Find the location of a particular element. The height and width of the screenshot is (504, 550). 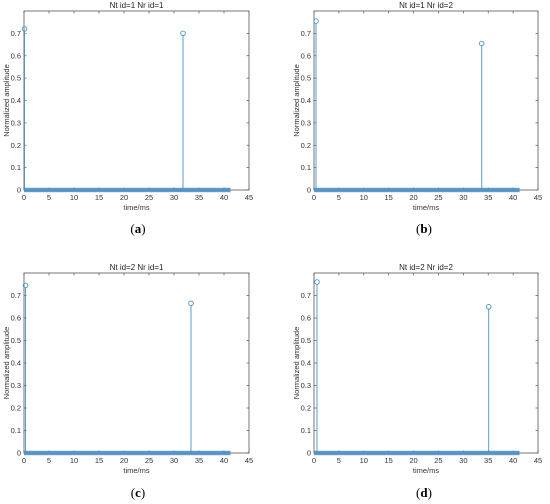

caption-letter: d is located at coordinates (424, 492).